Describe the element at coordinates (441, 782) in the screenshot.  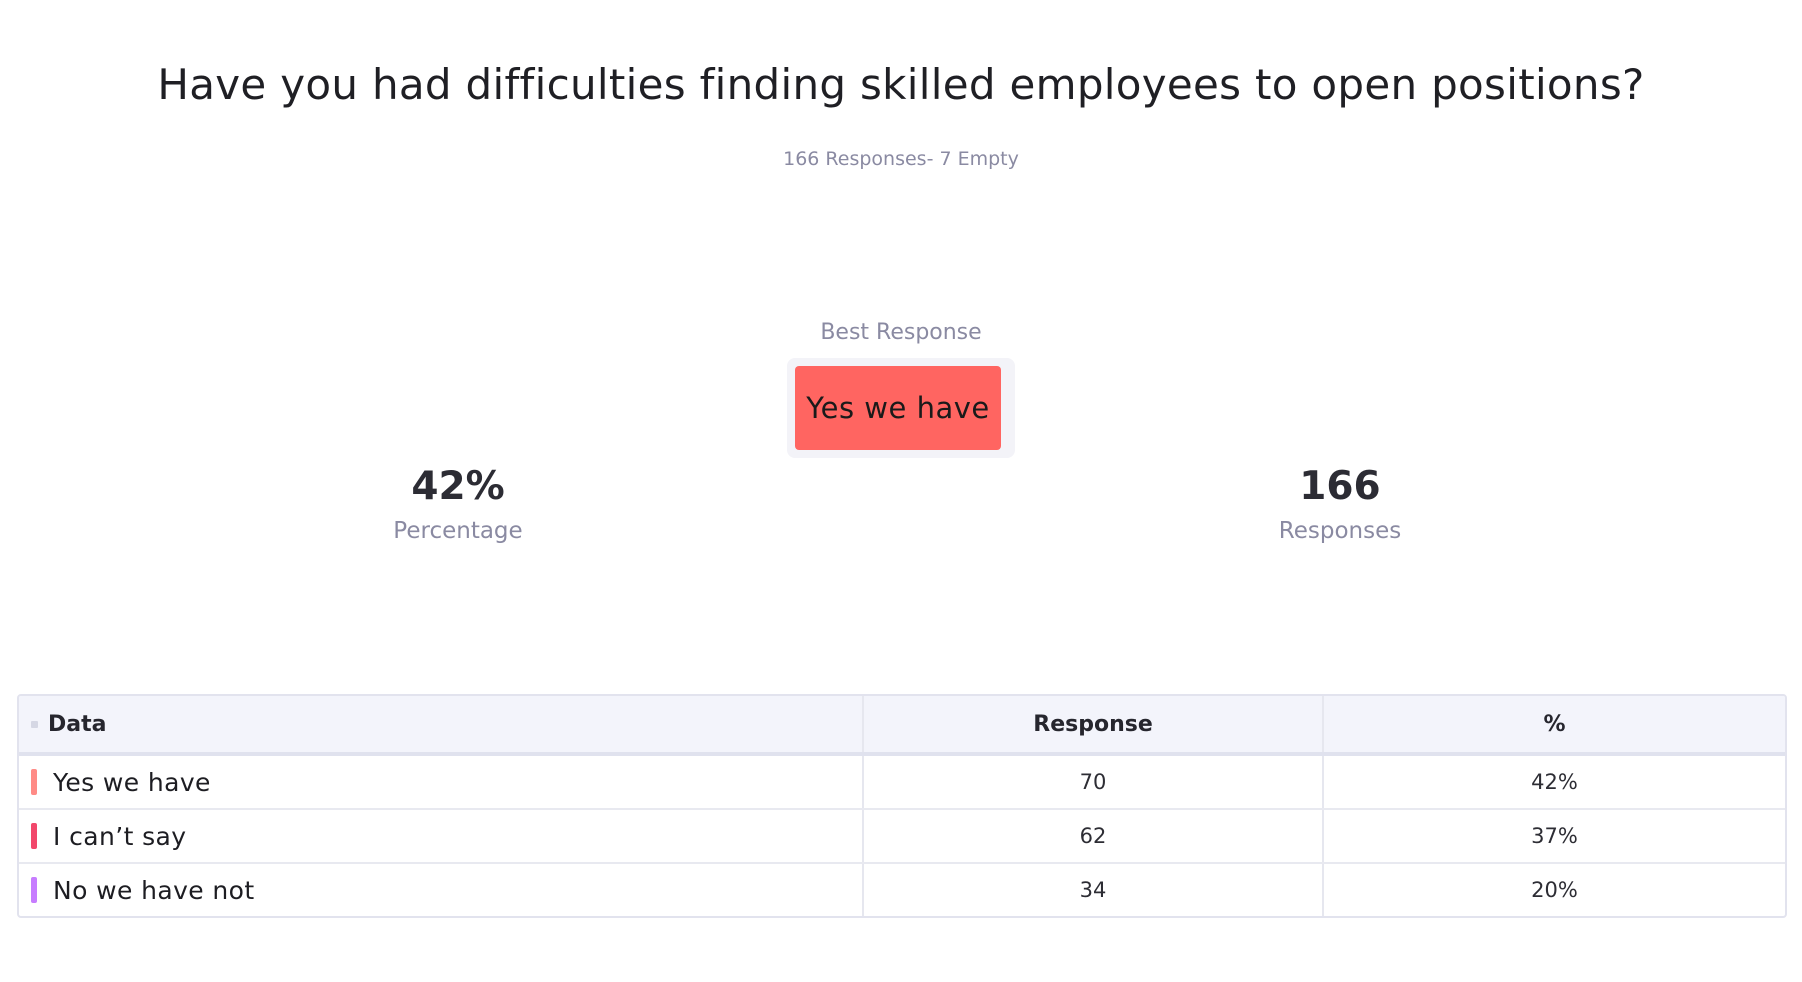
I see `row-label-cell: Yes we have` at that location.